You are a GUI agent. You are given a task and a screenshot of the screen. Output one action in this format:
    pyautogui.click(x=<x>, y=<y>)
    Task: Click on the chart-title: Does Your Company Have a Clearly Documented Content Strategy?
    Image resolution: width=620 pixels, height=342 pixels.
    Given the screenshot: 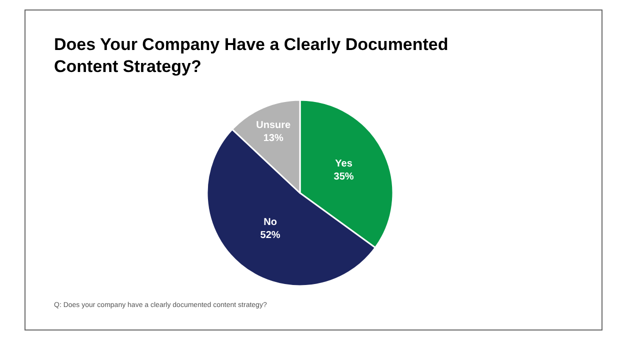 What is the action you would take?
    pyautogui.click(x=251, y=55)
    